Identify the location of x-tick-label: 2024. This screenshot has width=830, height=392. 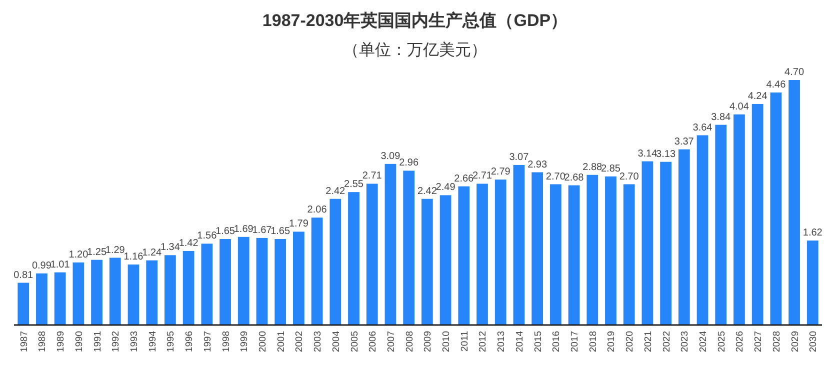
(704, 341).